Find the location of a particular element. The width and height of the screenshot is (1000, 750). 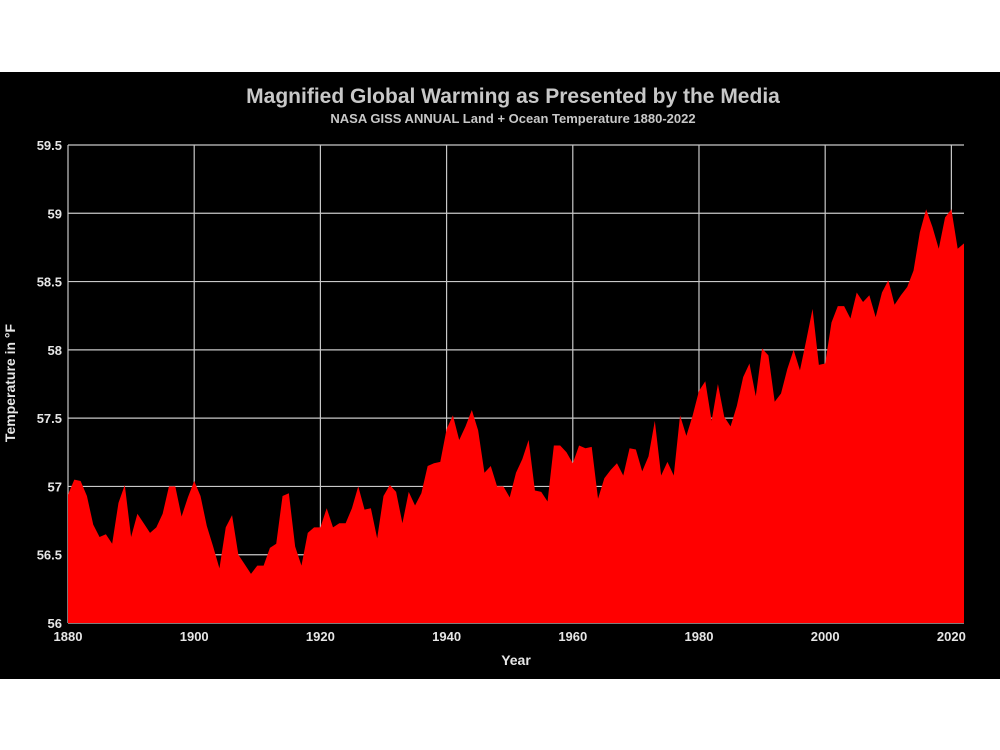

x-tick-label: 2000 is located at coordinates (825, 636).